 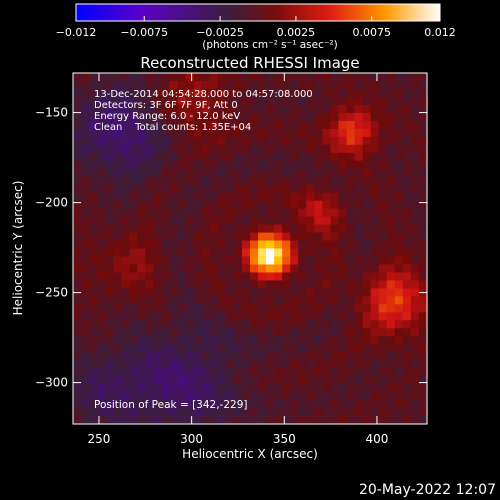 What do you see at coordinates (144, 32) in the screenshot?
I see `colorbar-tick-label: −0.0075` at bounding box center [144, 32].